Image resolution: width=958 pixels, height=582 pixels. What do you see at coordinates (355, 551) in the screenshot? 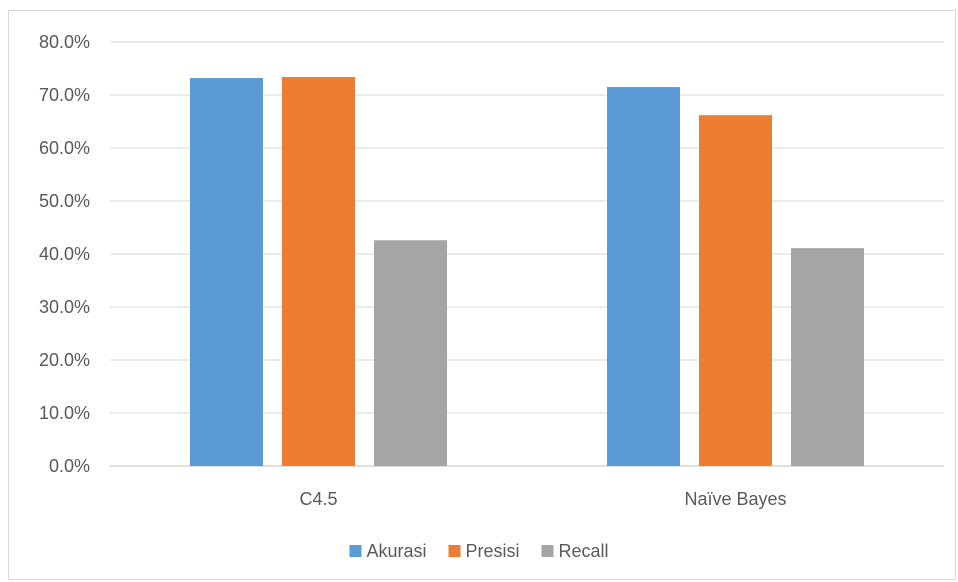
I see `legend-swatch-akurasi` at bounding box center [355, 551].